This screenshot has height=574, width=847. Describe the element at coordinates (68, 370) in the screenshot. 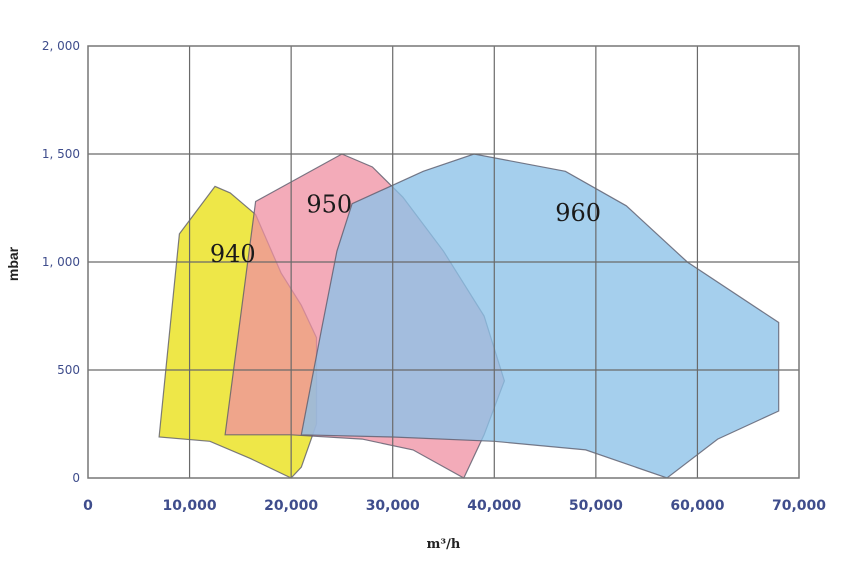

I see `y-tick-label: 500` at that location.